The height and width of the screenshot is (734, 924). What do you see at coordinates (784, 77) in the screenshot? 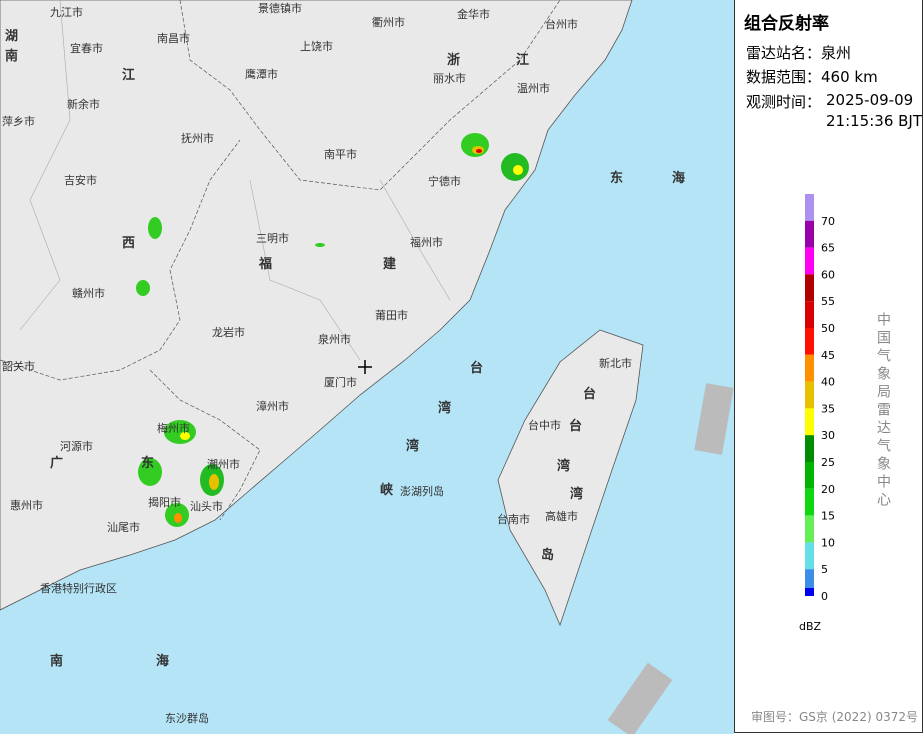
I see `row-label: 数据范围：` at bounding box center [784, 77].